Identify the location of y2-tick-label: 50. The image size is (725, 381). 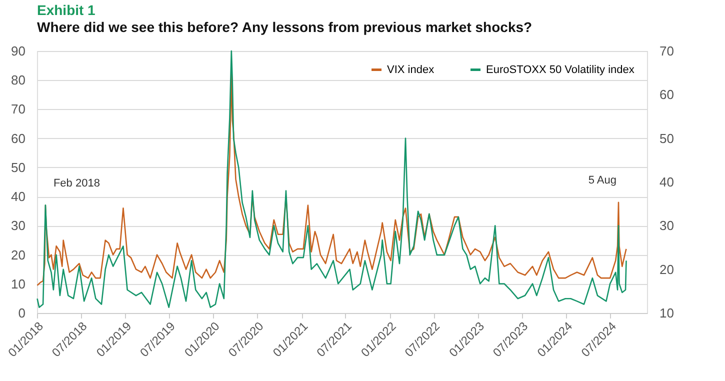
(667, 138).